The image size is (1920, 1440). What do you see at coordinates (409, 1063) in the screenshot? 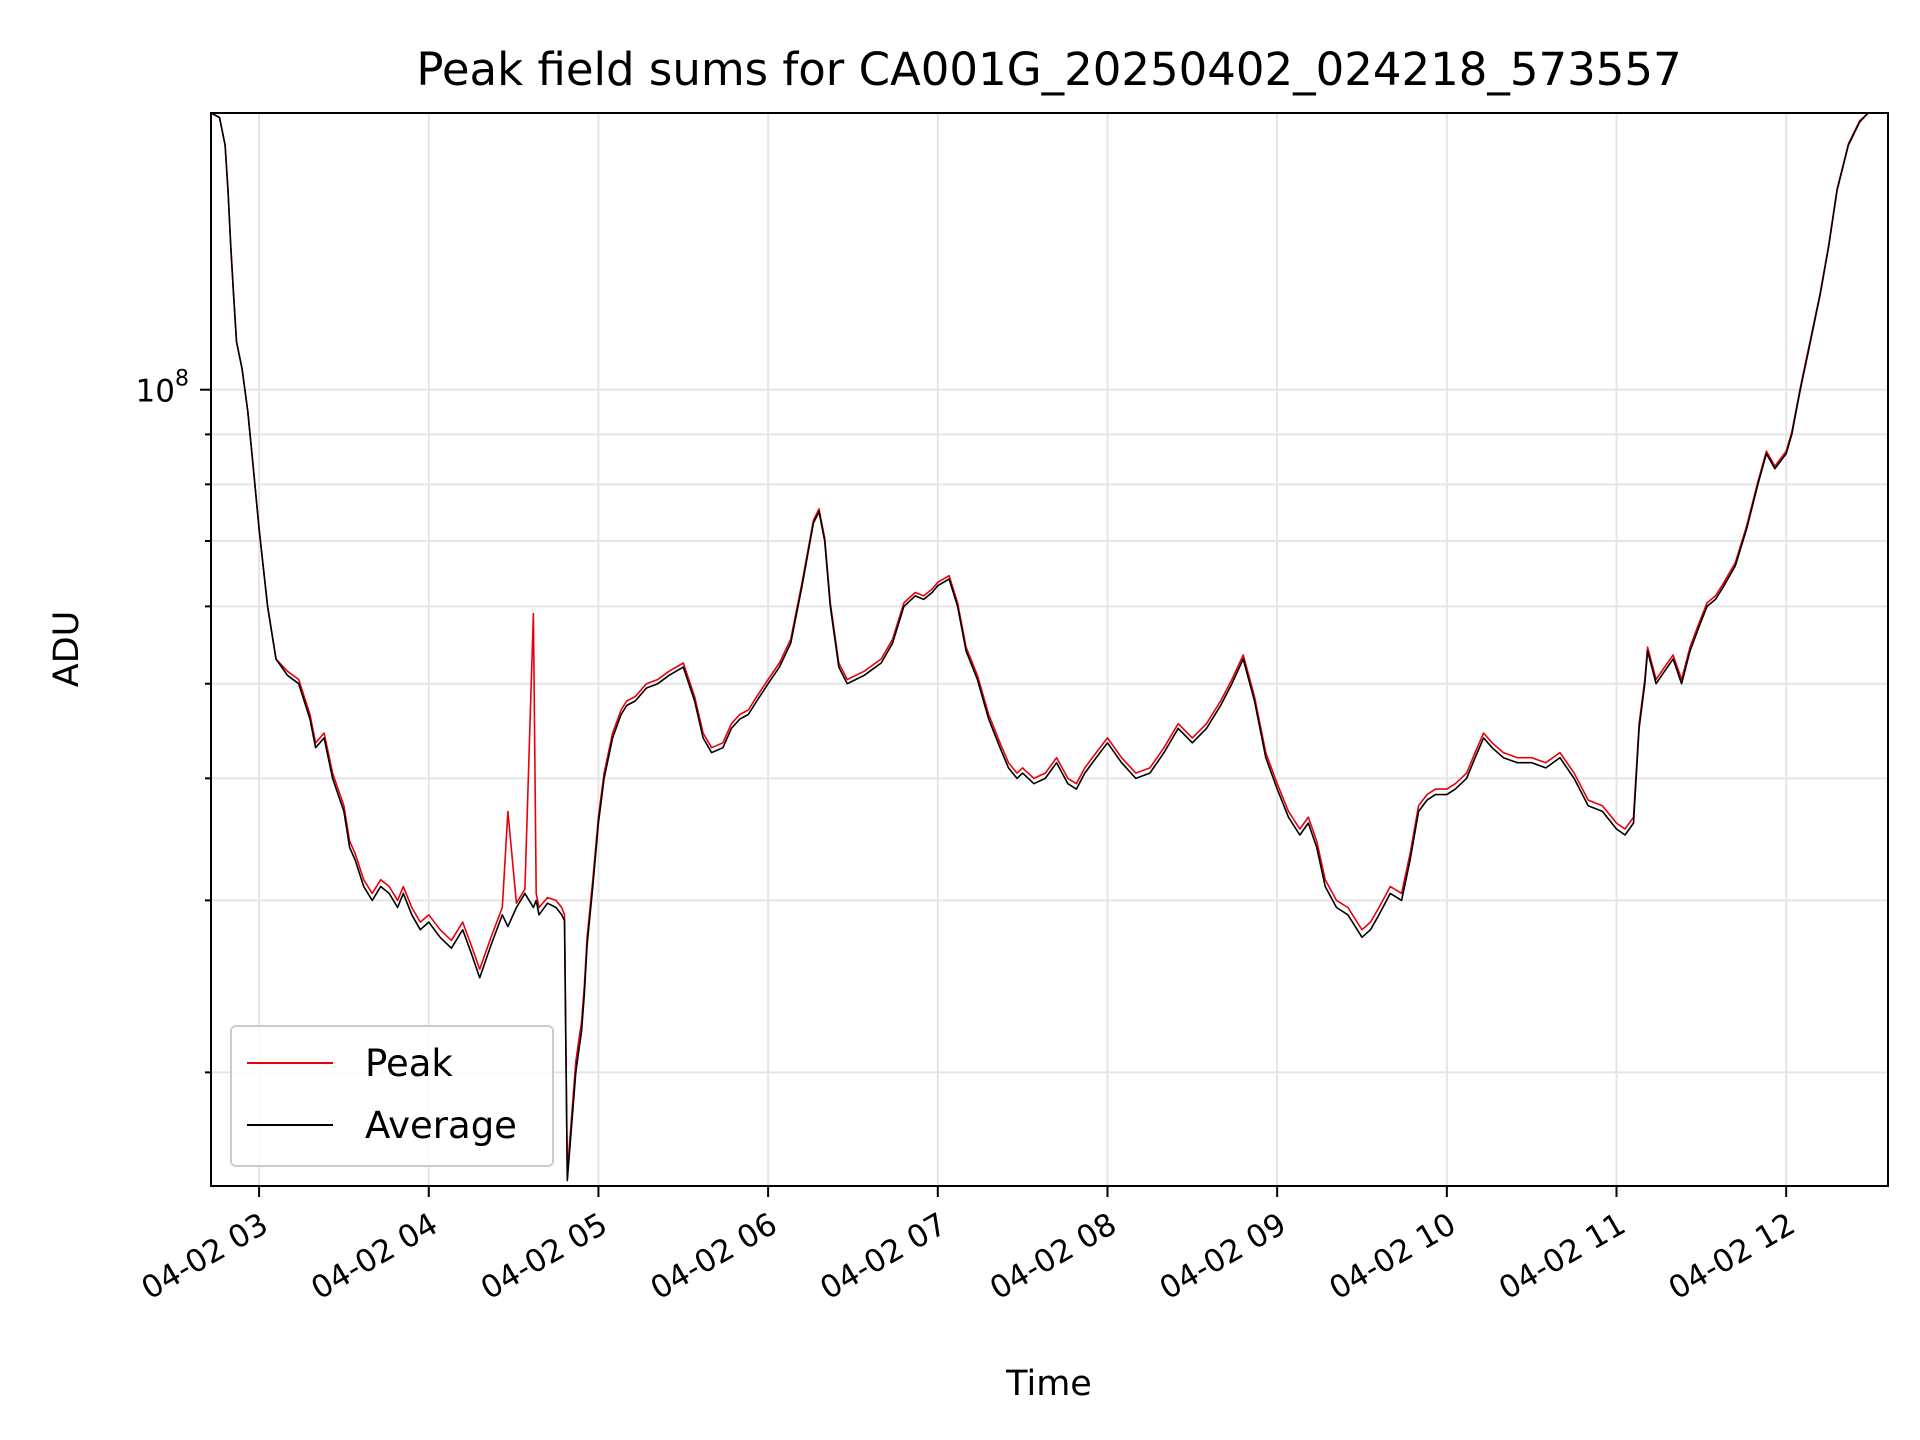
I see `legend-label-peak: Peak` at bounding box center [409, 1063].